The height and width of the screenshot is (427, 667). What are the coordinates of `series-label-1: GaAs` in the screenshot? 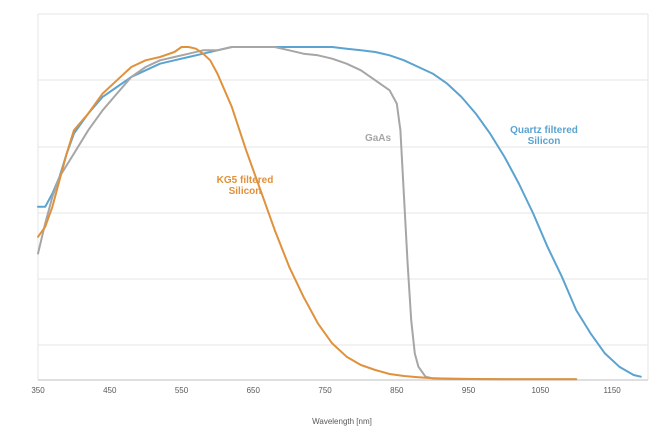 It's located at (378, 138).